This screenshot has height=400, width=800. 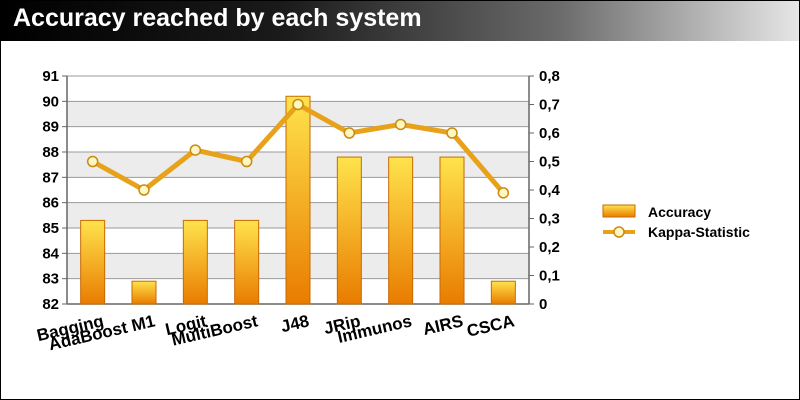 What do you see at coordinates (50, 203) in the screenshot?
I see `y-left-tick-label: 86` at bounding box center [50, 203].